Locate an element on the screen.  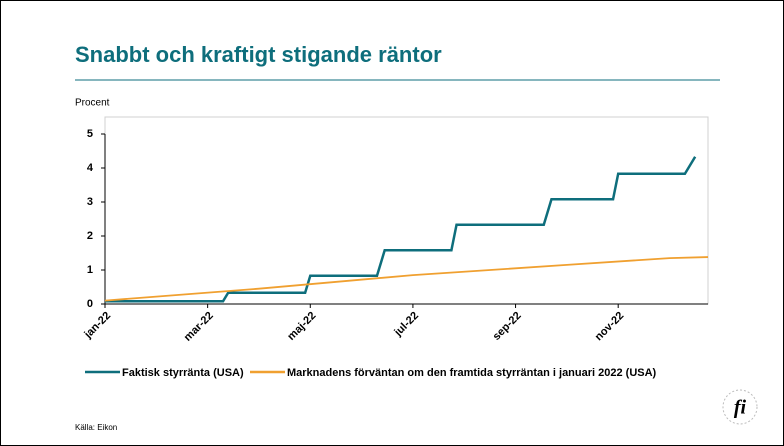
source: Källa: Eikon is located at coordinates (96, 427).